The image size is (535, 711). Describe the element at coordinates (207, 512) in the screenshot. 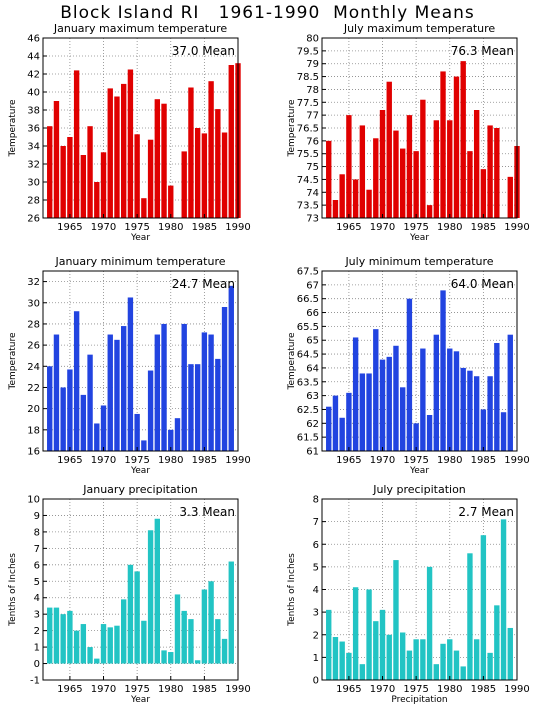

I see `mean-label: 3.3 Mean` at that location.